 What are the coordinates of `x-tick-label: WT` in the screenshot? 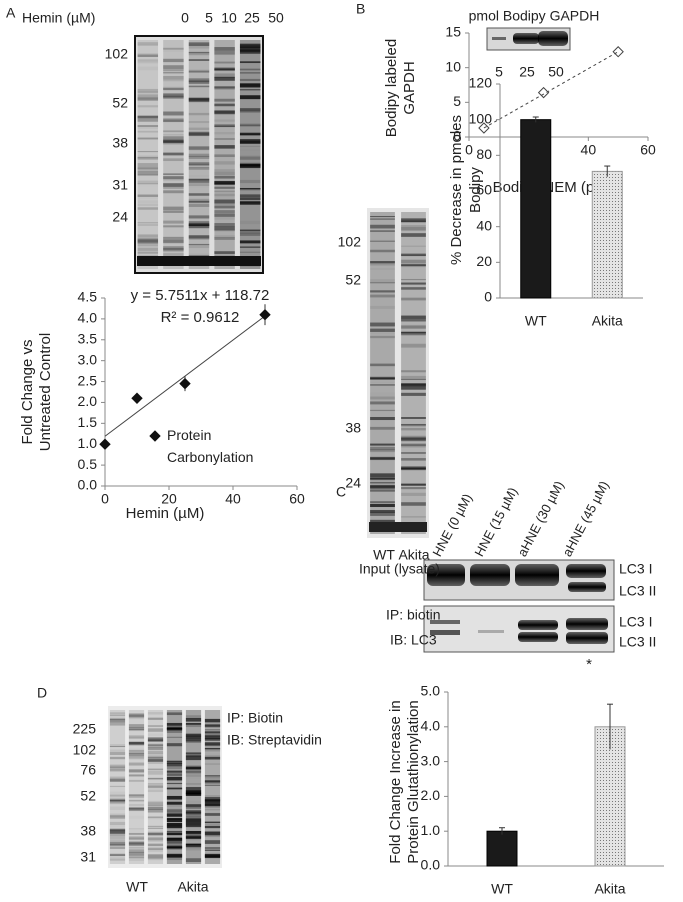 It's located at (502, 889).